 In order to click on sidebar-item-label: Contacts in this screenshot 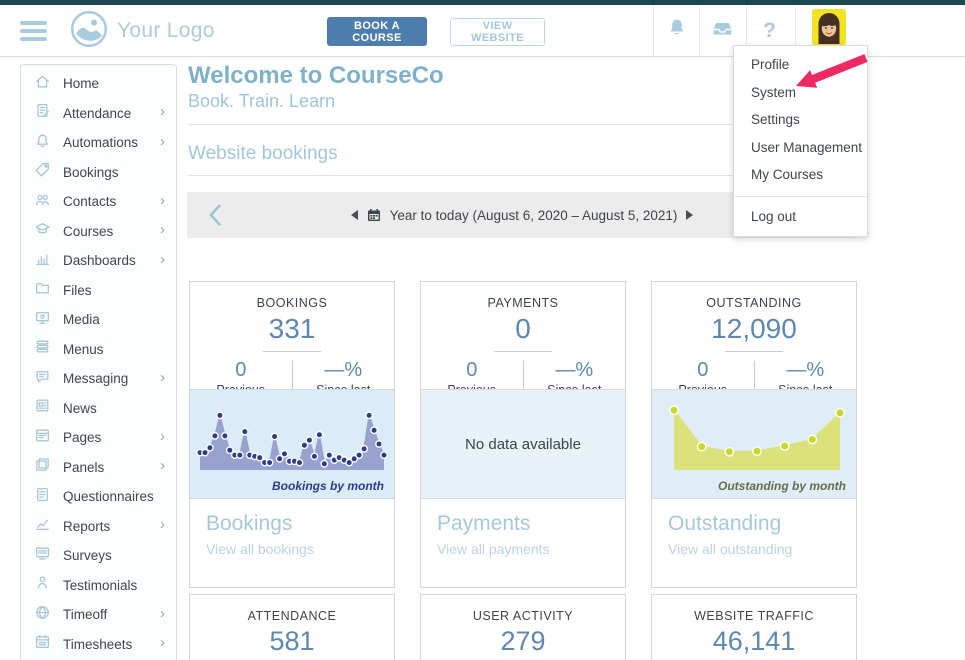, I will do `click(90, 202)`.